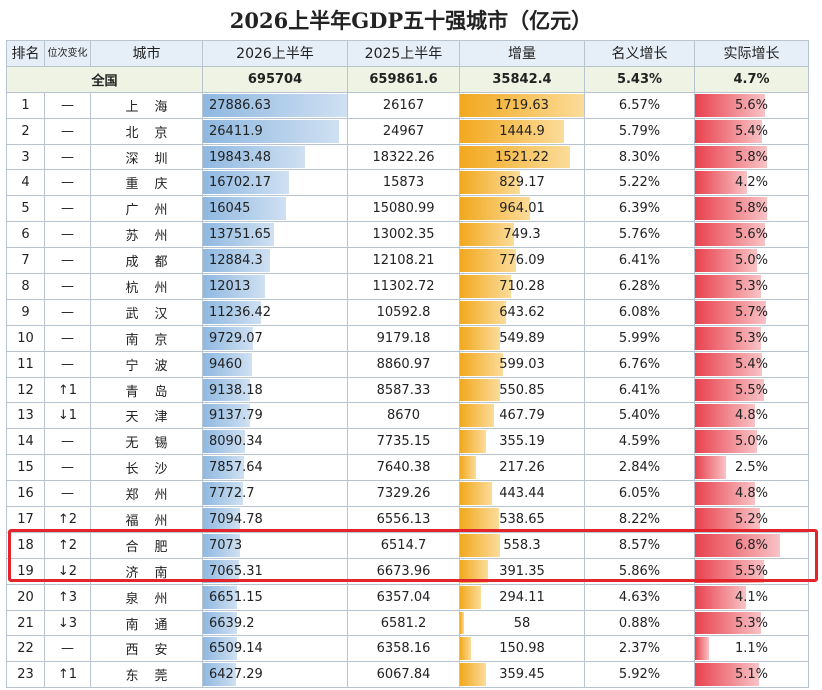 This screenshot has height=690, width=822. I want to click on change-cell-text: ↓2, so click(67, 571).